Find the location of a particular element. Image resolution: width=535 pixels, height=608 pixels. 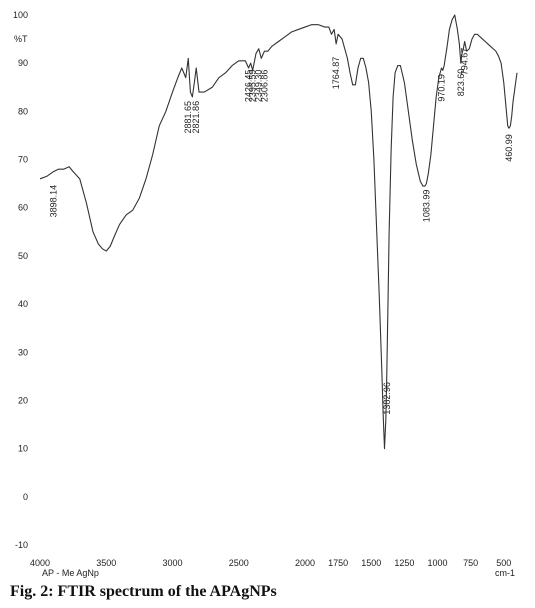

peak-label: 1083.99 is located at coordinates (426, 206).